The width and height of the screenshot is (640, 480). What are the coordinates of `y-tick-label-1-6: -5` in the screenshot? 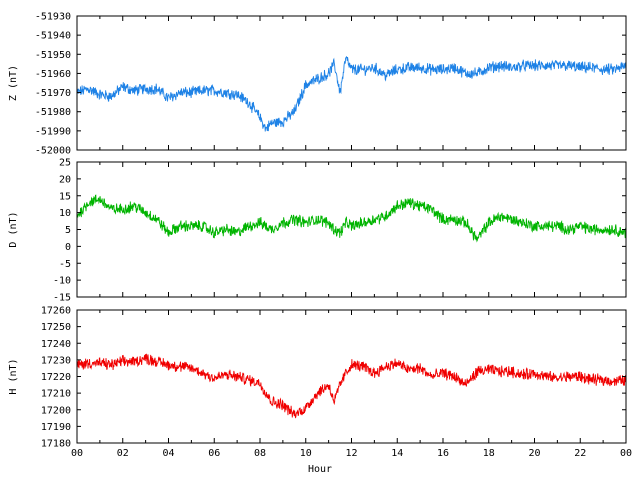 It's located at (65, 264).